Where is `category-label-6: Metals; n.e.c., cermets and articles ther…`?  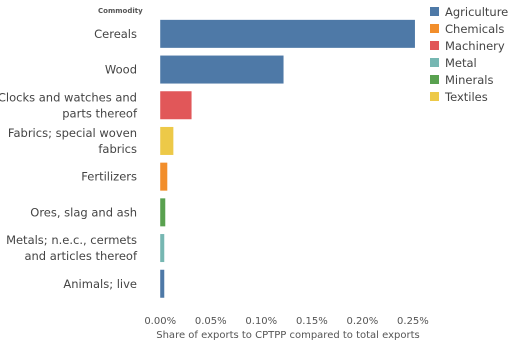 category-label-6: Metals; n.e.c., cermets and articles ther… is located at coordinates (72, 248).